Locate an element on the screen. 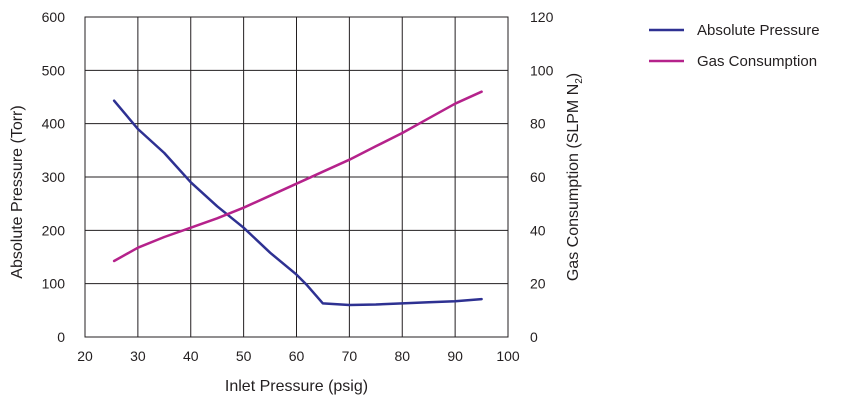  y-tick-label: 200 is located at coordinates (54, 230).